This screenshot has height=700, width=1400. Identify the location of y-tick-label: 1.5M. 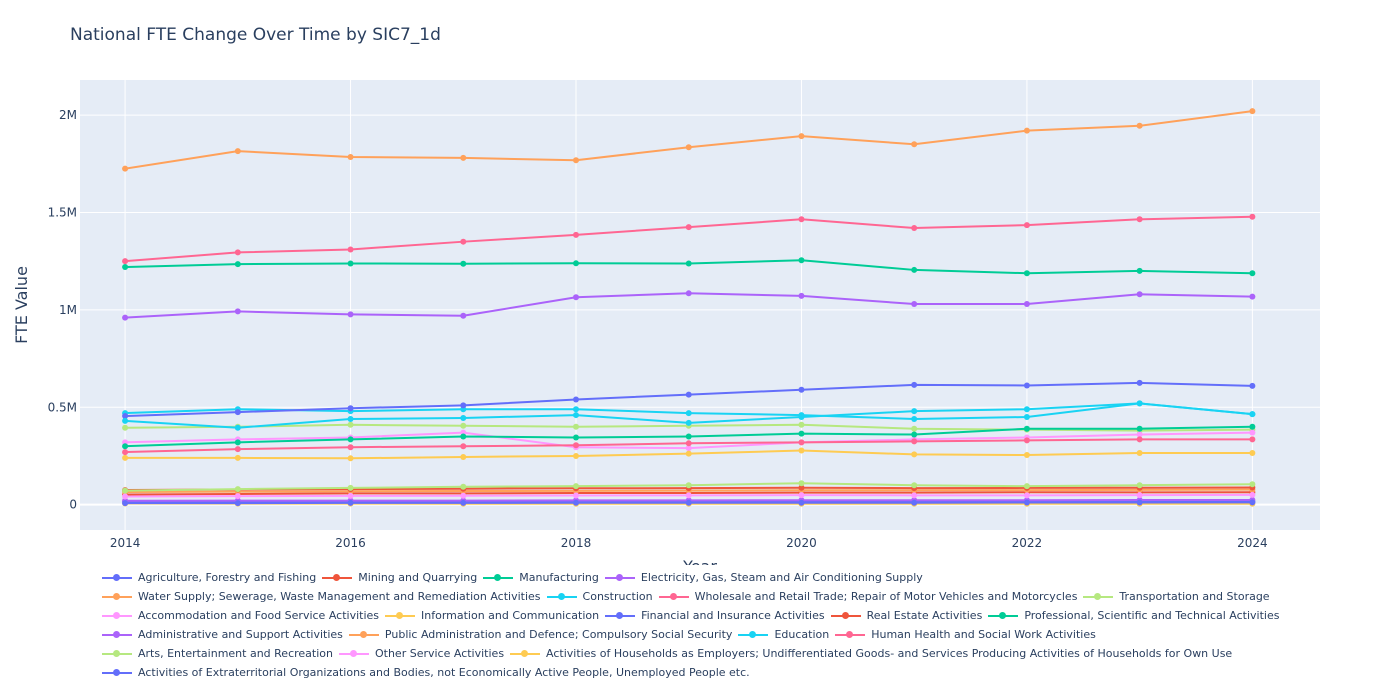
(62, 212).